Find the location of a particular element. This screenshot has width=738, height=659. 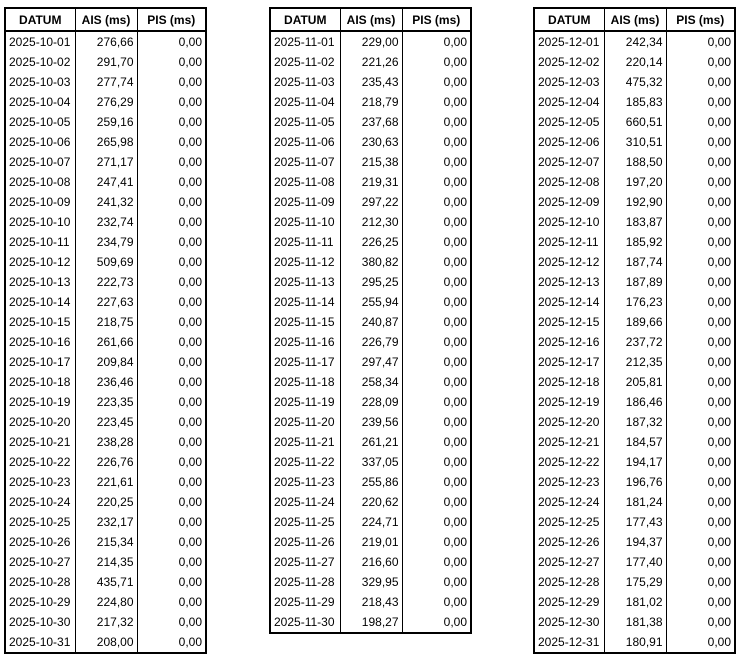

data-row: 2025-11-22 337,05 0,00 is located at coordinates (370, 462).